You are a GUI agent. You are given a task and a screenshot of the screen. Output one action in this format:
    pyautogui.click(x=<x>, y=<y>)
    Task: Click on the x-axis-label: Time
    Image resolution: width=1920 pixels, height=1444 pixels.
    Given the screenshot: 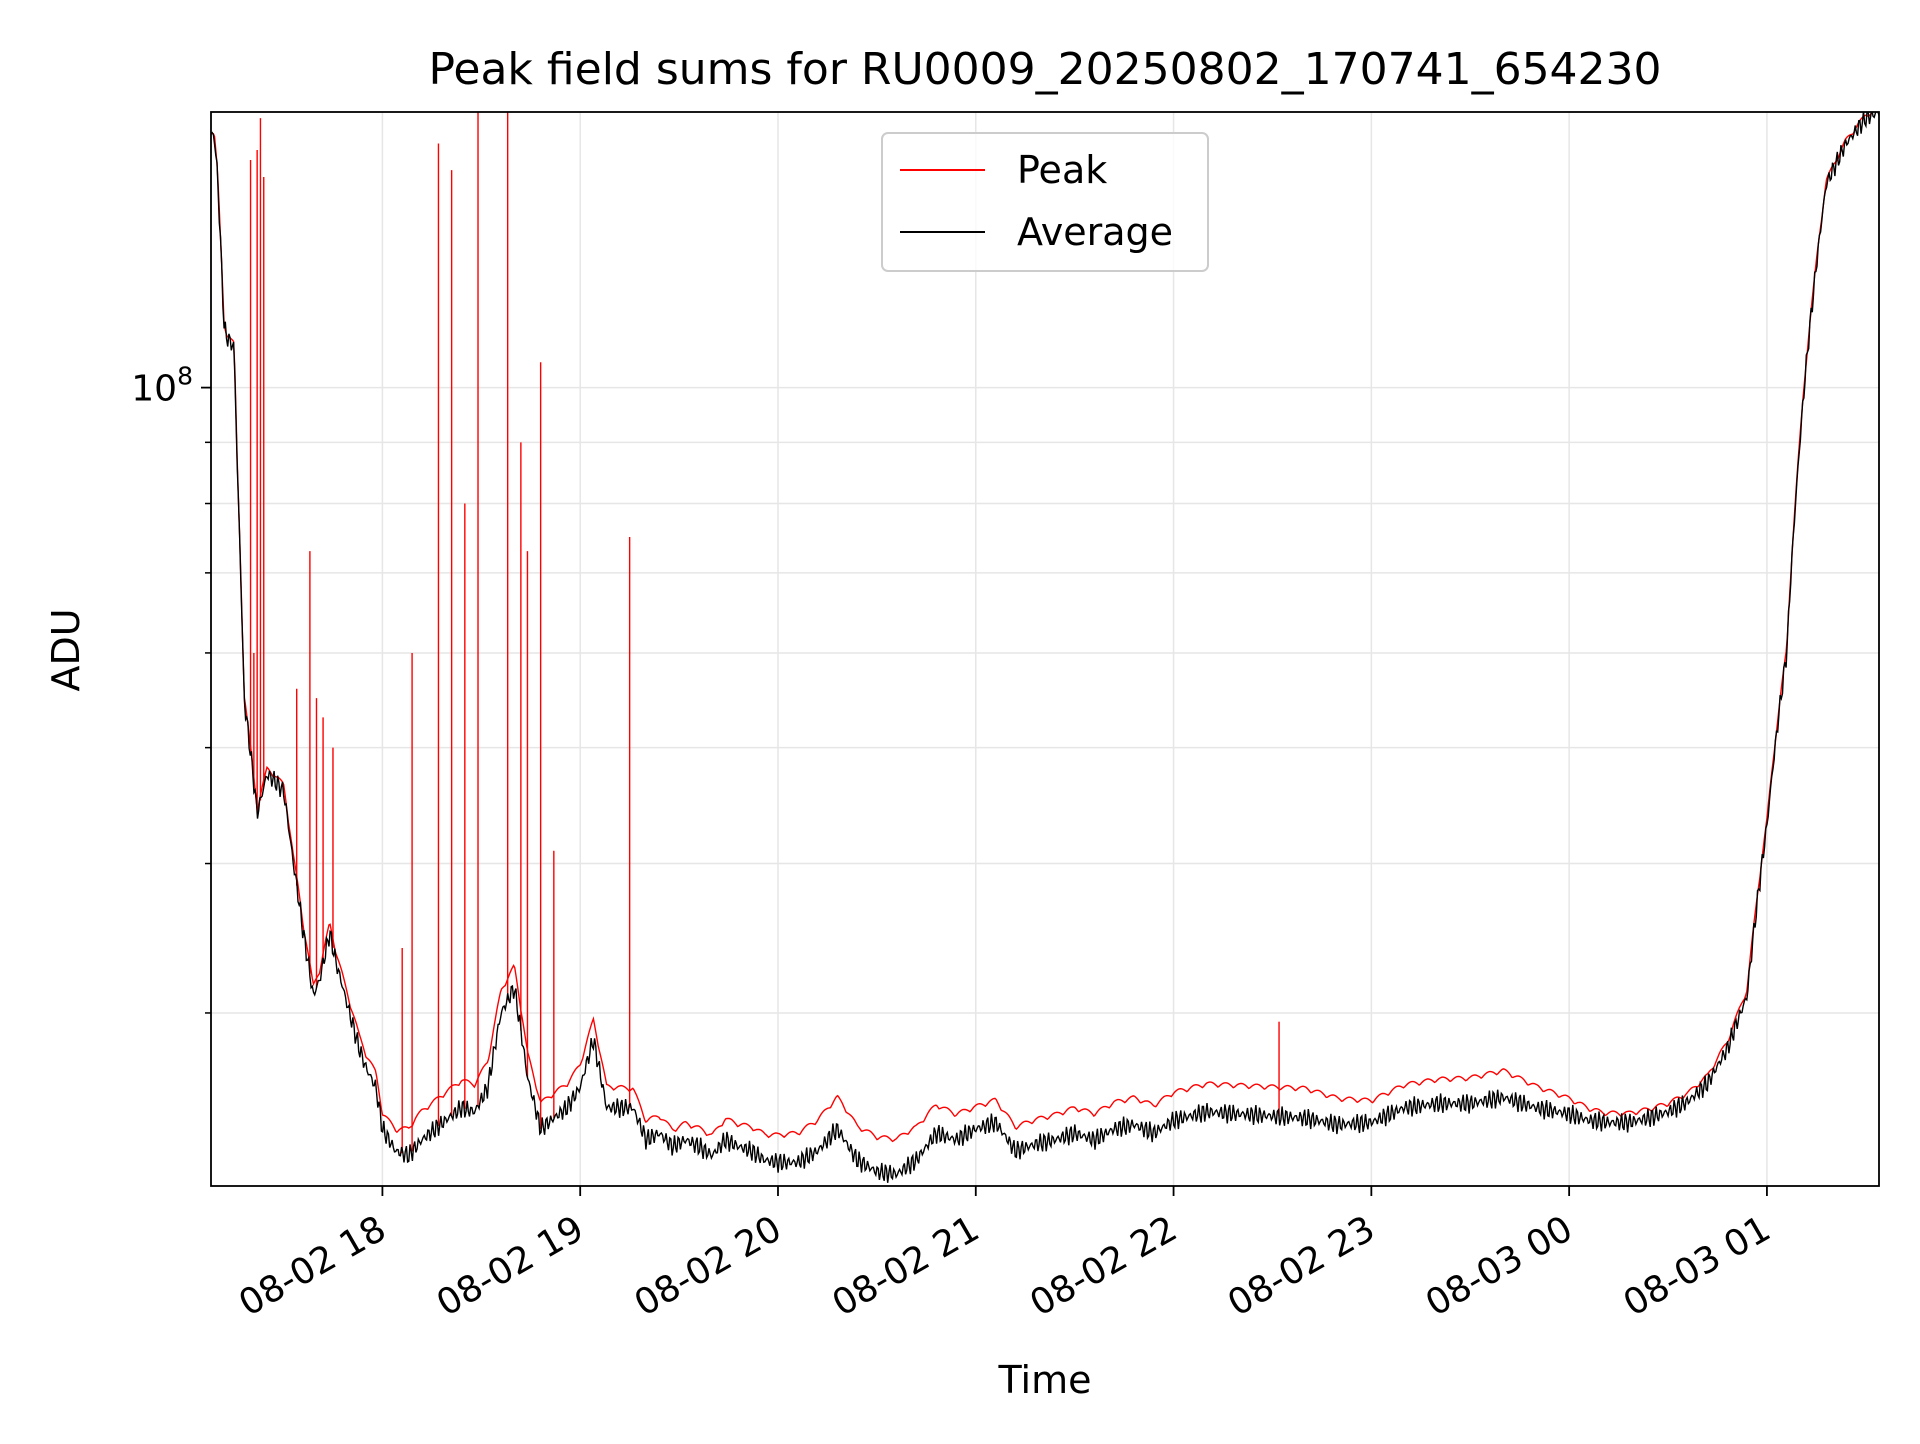 What is the action you would take?
    pyautogui.click(x=1045, y=1380)
    